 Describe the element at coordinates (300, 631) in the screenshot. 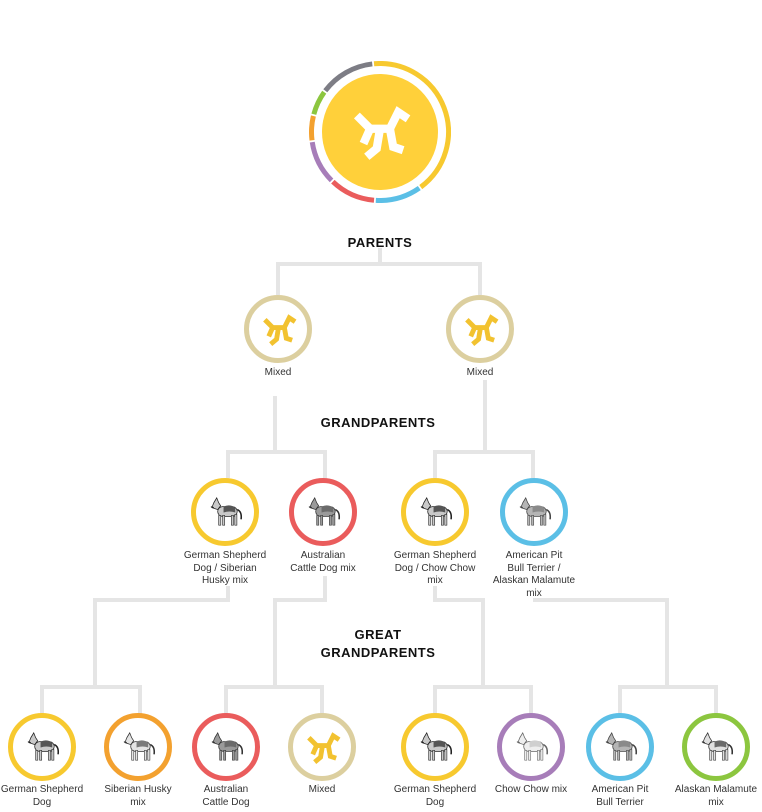

I see `gp2-stem-line` at that location.